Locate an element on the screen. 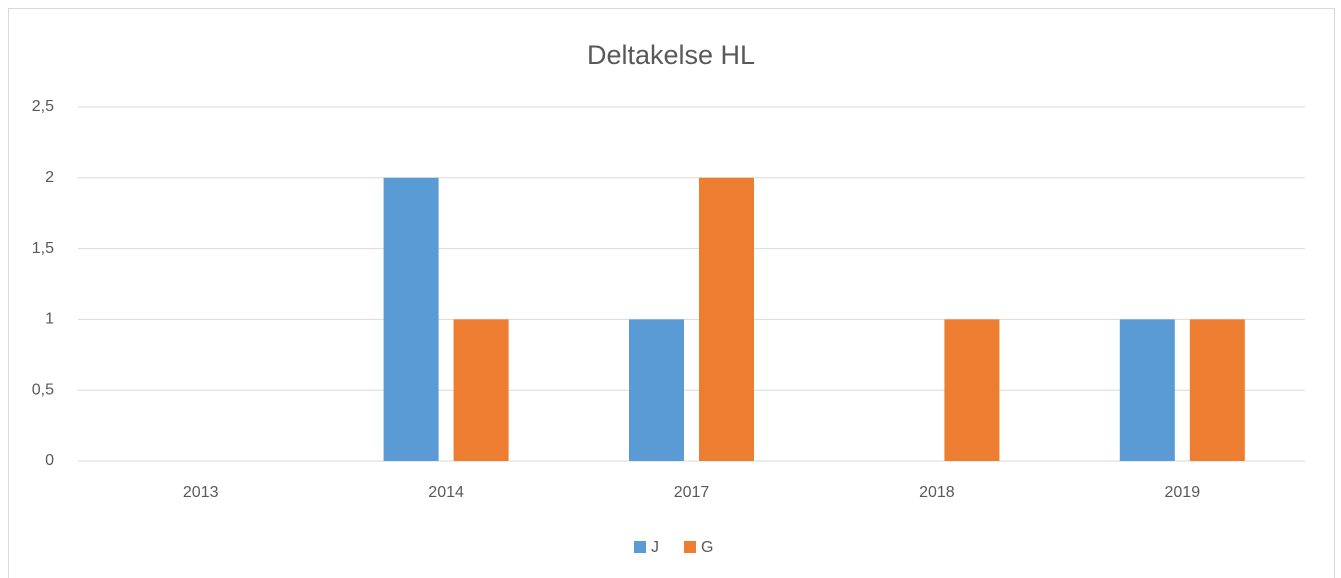 This screenshot has width=1341, height=578. y-tick-label: 0 is located at coordinates (49, 460).